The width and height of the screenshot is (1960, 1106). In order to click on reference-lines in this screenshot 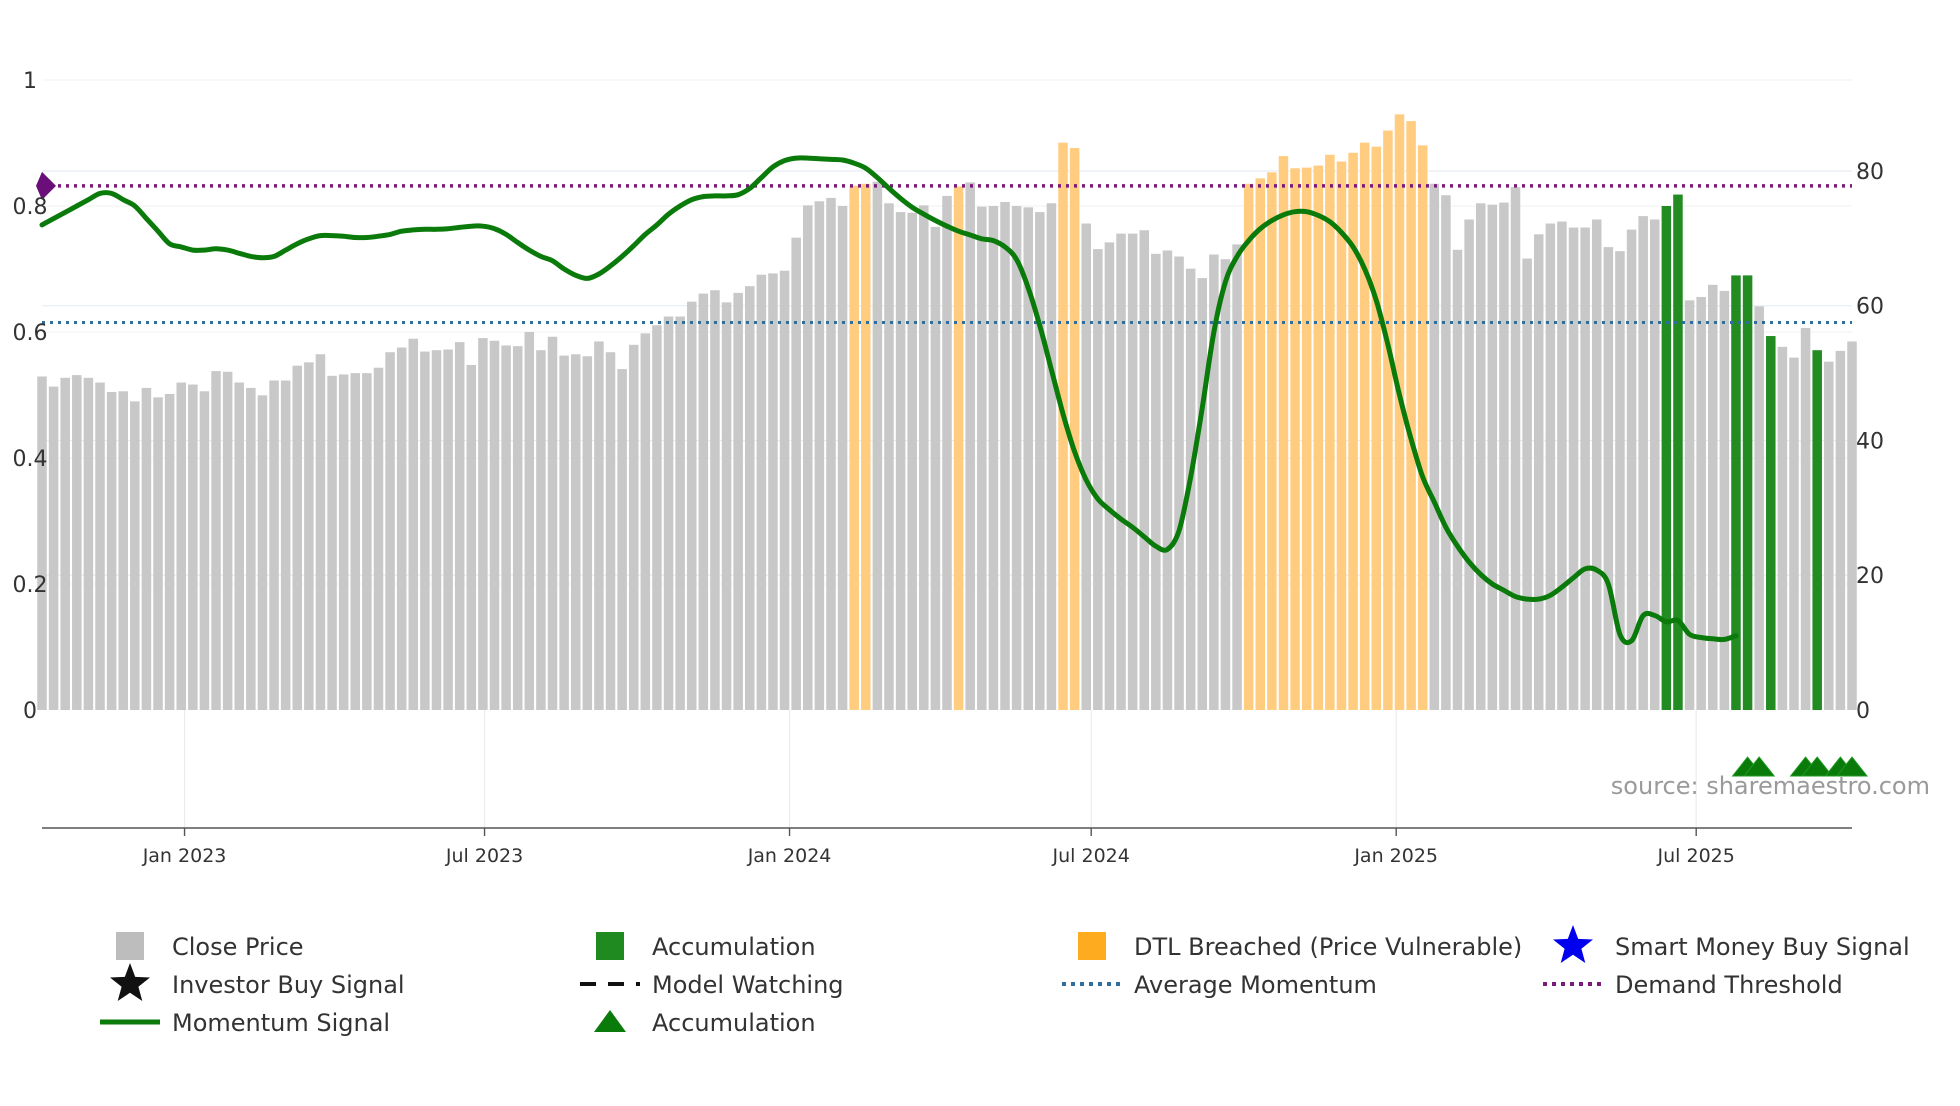, I will do `click(944, 248)`.